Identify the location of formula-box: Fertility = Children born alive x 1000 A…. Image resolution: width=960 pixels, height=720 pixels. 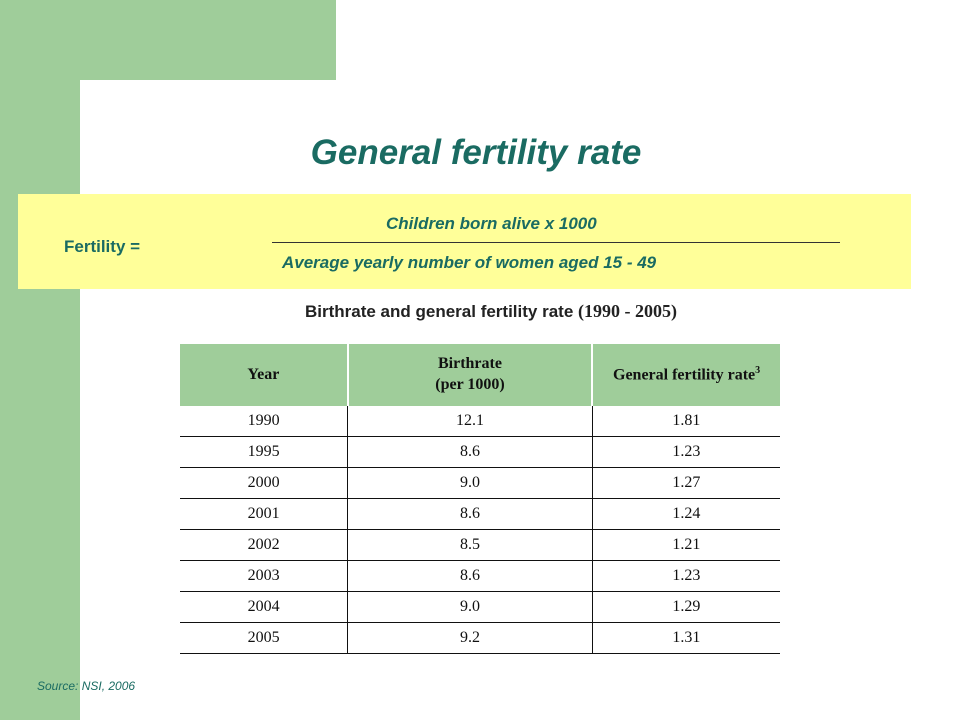
(464, 241).